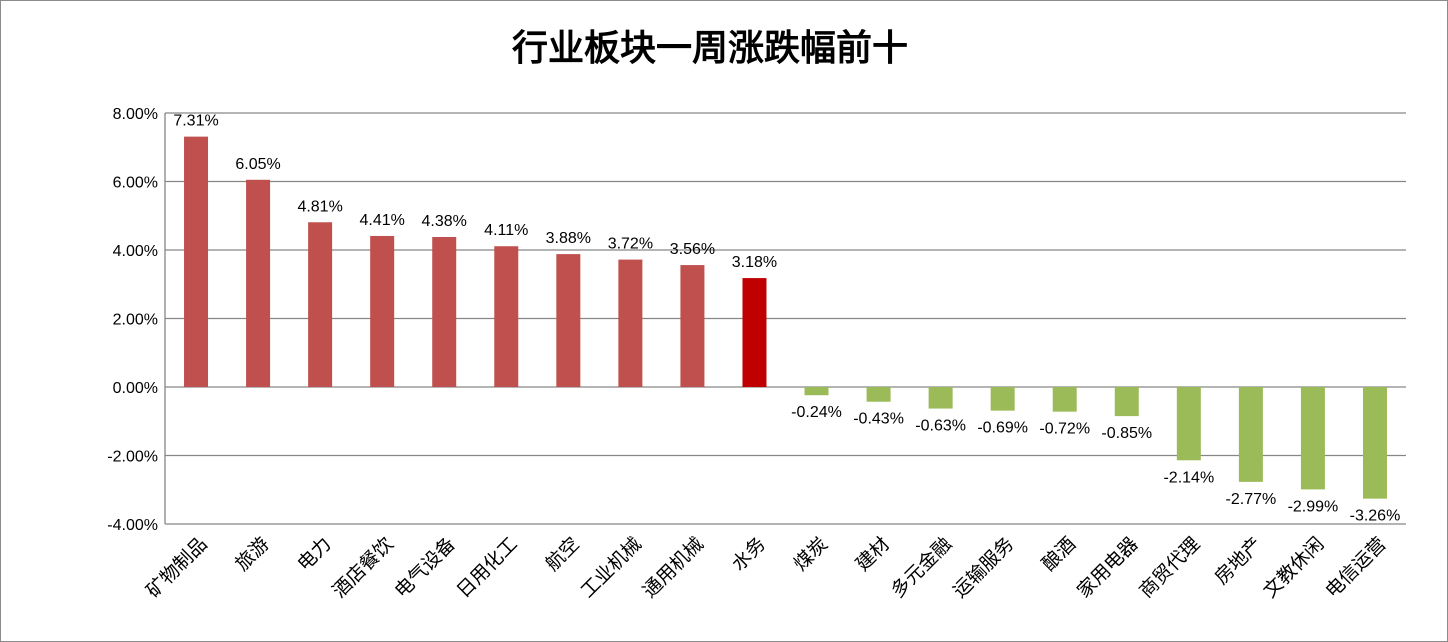 The image size is (1448, 642). I want to click on category-label: 文教休闲, so click(1293, 567).